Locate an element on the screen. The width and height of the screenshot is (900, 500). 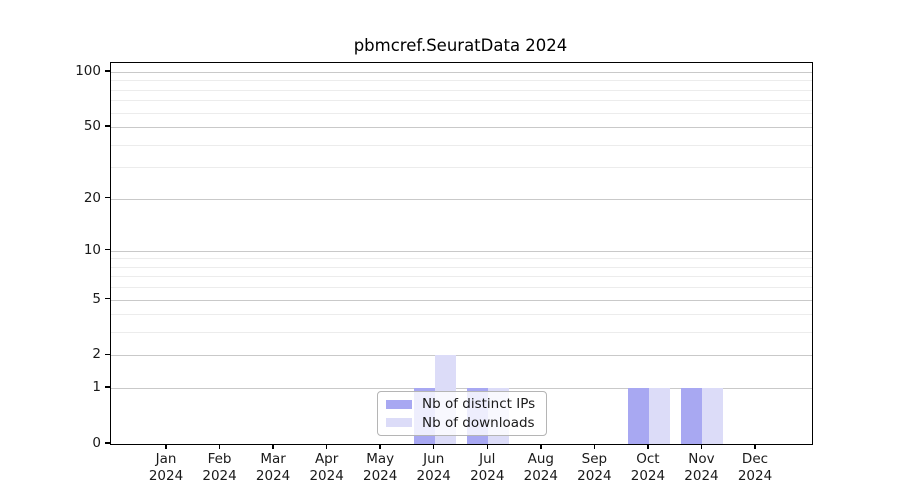
legend-item-distinct-ips: Nb of distinct IPs is located at coordinates (462, 404).